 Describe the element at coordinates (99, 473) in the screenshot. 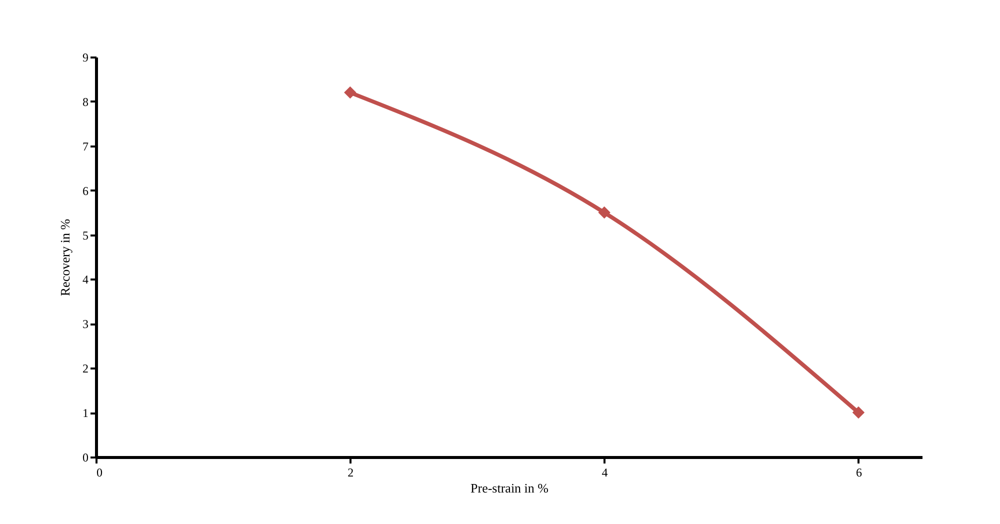

I see `x-tick-label: 0` at that location.